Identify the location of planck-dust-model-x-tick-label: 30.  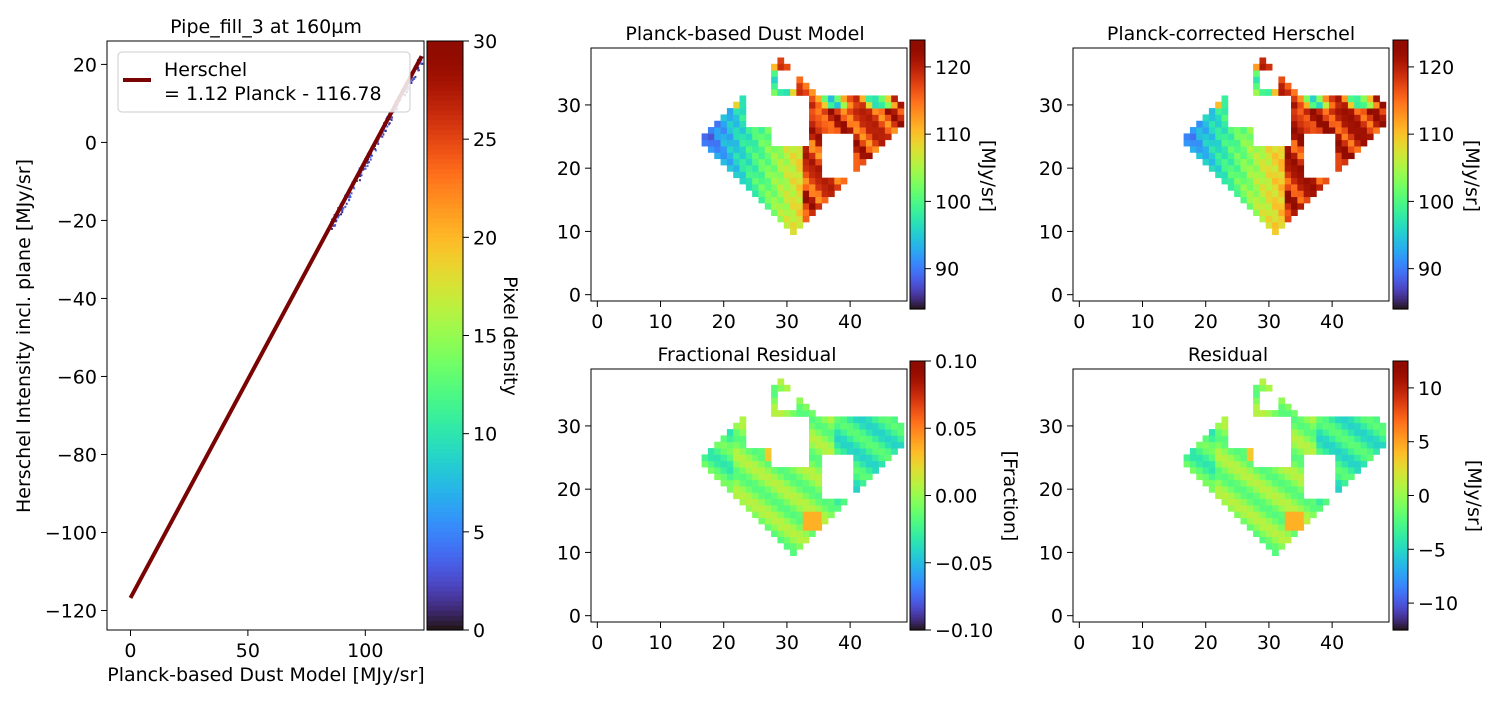
(787, 322).